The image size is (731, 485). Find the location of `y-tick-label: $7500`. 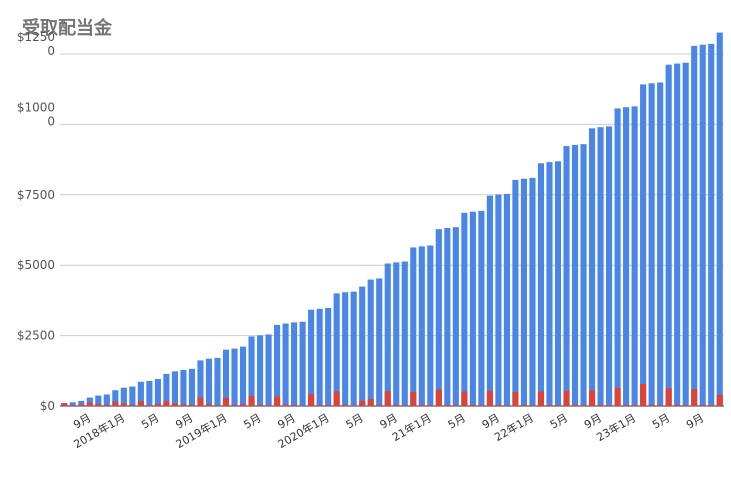

y-tick-label: $7500 is located at coordinates (36, 195).